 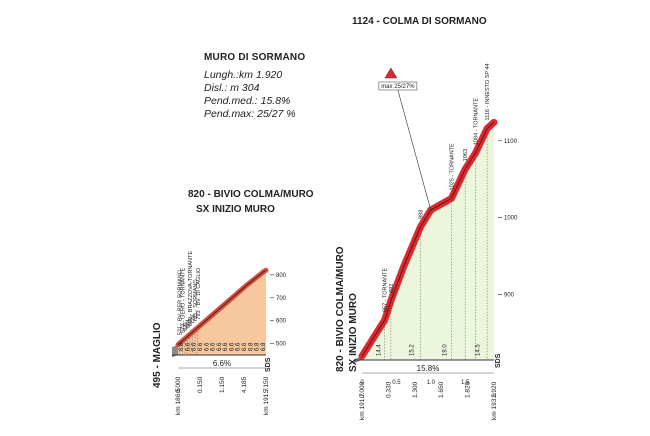 What do you see at coordinates (396, 383) in the screenshot?
I see `right-x-tick-label: 0.5` at bounding box center [396, 383].